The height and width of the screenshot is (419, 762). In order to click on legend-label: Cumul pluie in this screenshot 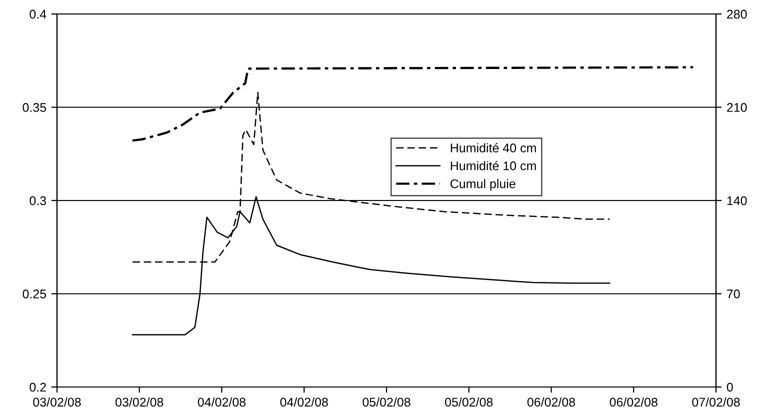, I will do `click(483, 185)`.